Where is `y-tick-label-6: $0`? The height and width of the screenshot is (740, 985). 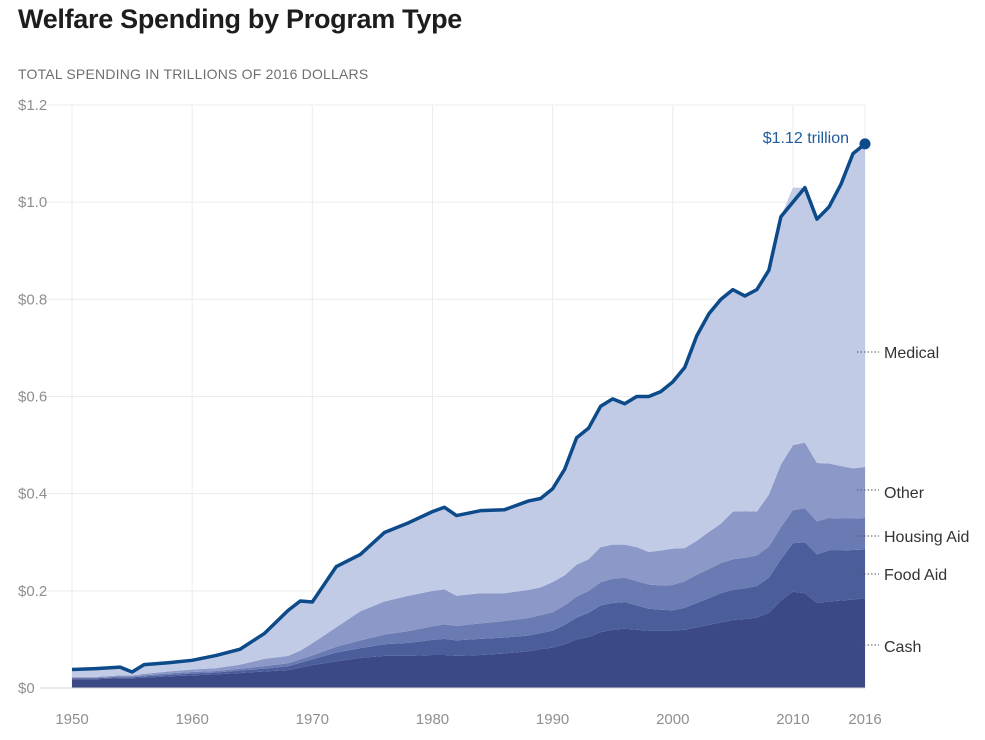 y-tick-label-6: $0 is located at coordinates (26, 688).